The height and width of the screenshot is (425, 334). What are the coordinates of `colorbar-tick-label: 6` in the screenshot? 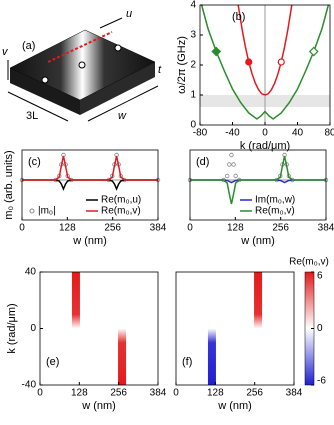 It's located at (320, 276).